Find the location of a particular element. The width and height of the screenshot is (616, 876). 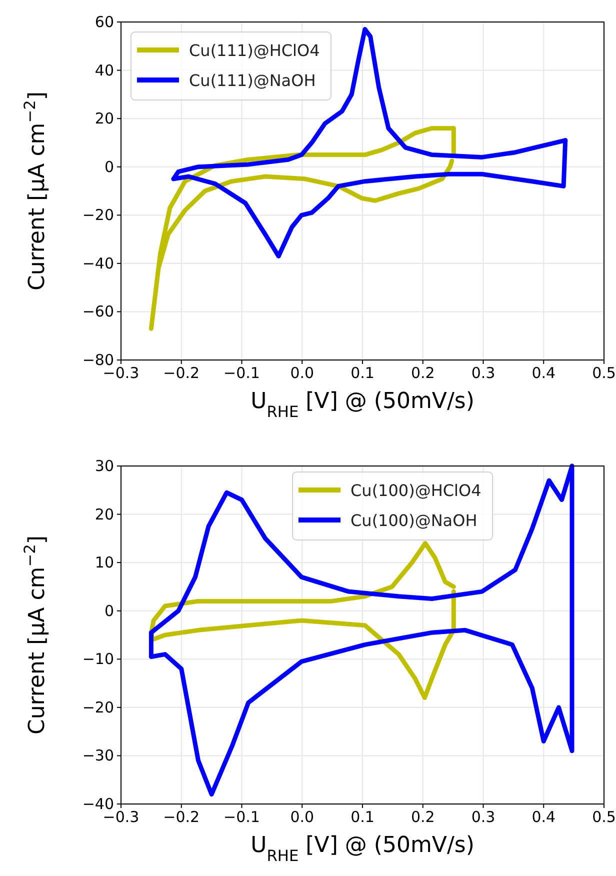

y-tick-label: 30 is located at coordinates (104, 466).